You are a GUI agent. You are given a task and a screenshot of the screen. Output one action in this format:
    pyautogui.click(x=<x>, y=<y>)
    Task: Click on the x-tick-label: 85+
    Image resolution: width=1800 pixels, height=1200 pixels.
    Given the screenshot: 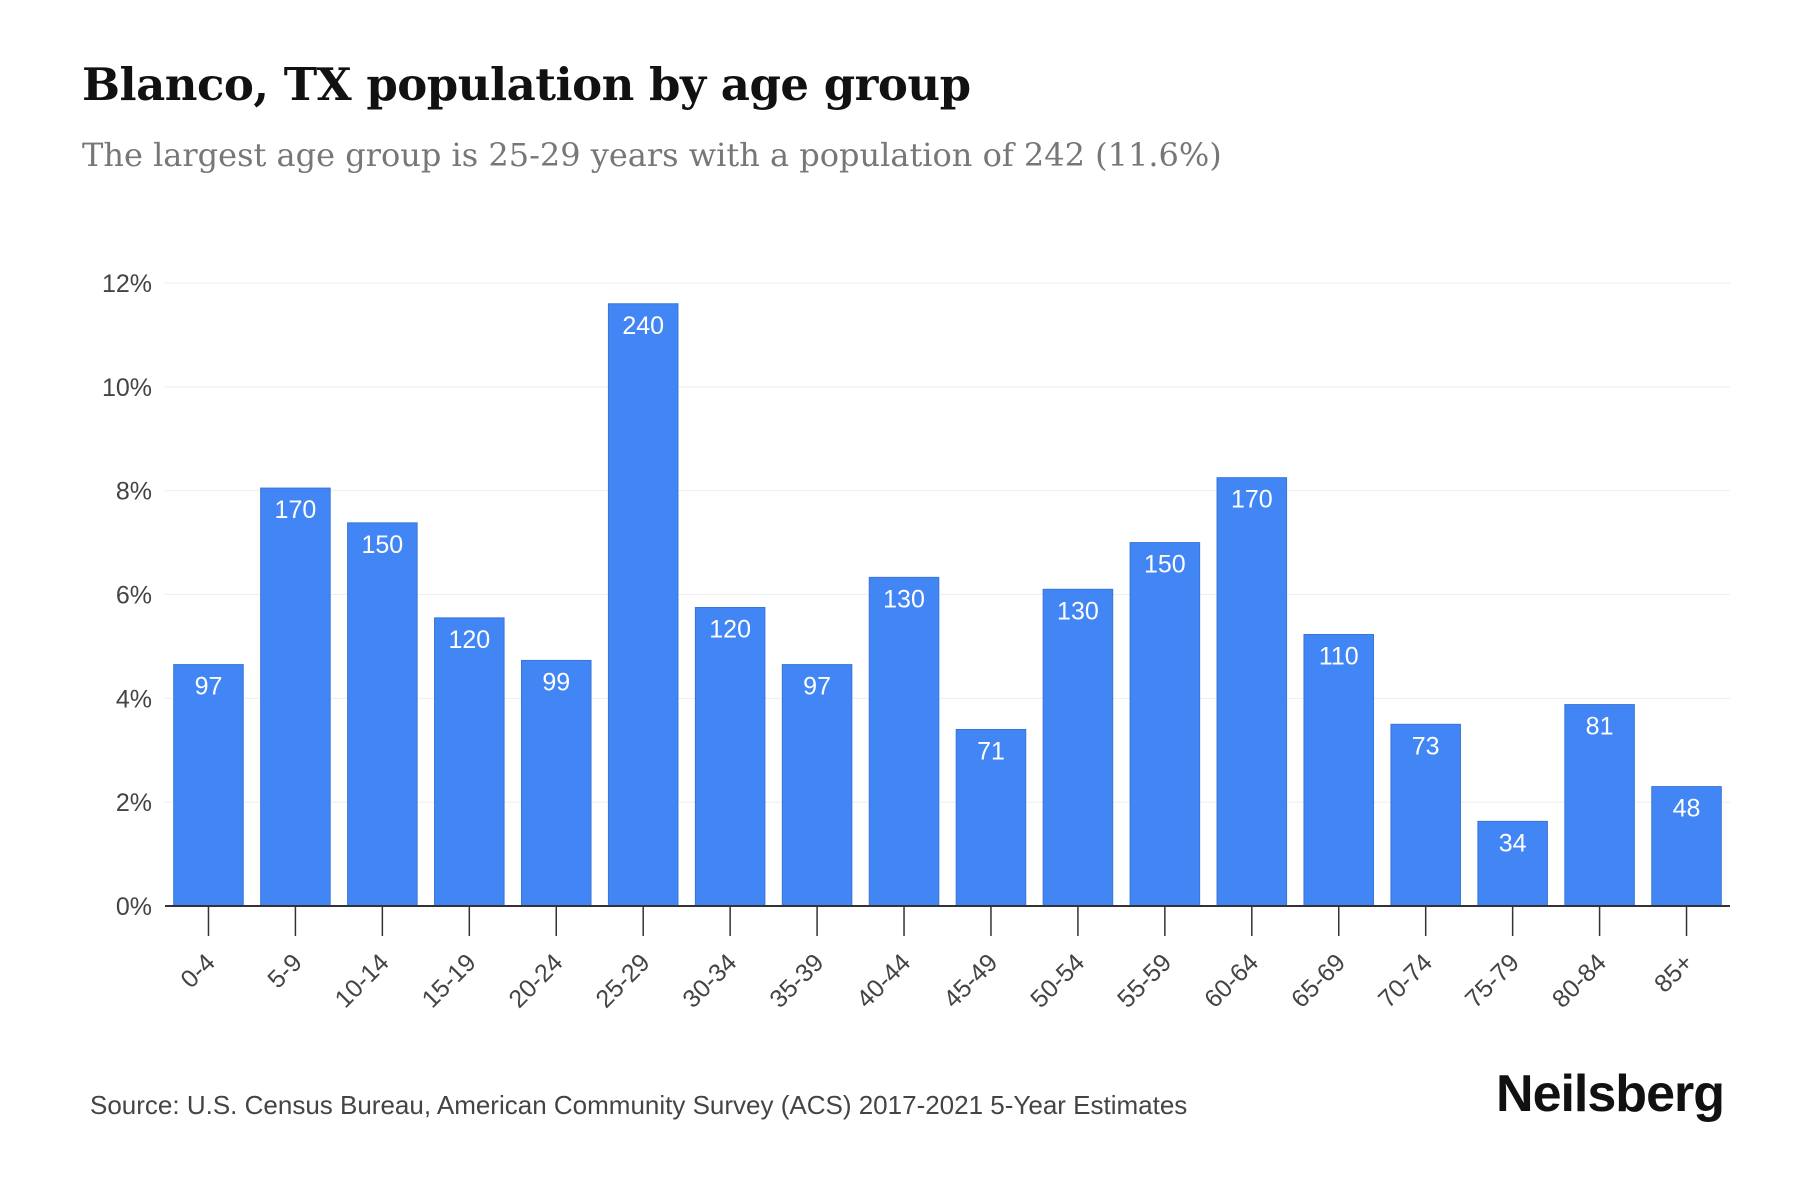 What is the action you would take?
    pyautogui.click(x=1674, y=973)
    